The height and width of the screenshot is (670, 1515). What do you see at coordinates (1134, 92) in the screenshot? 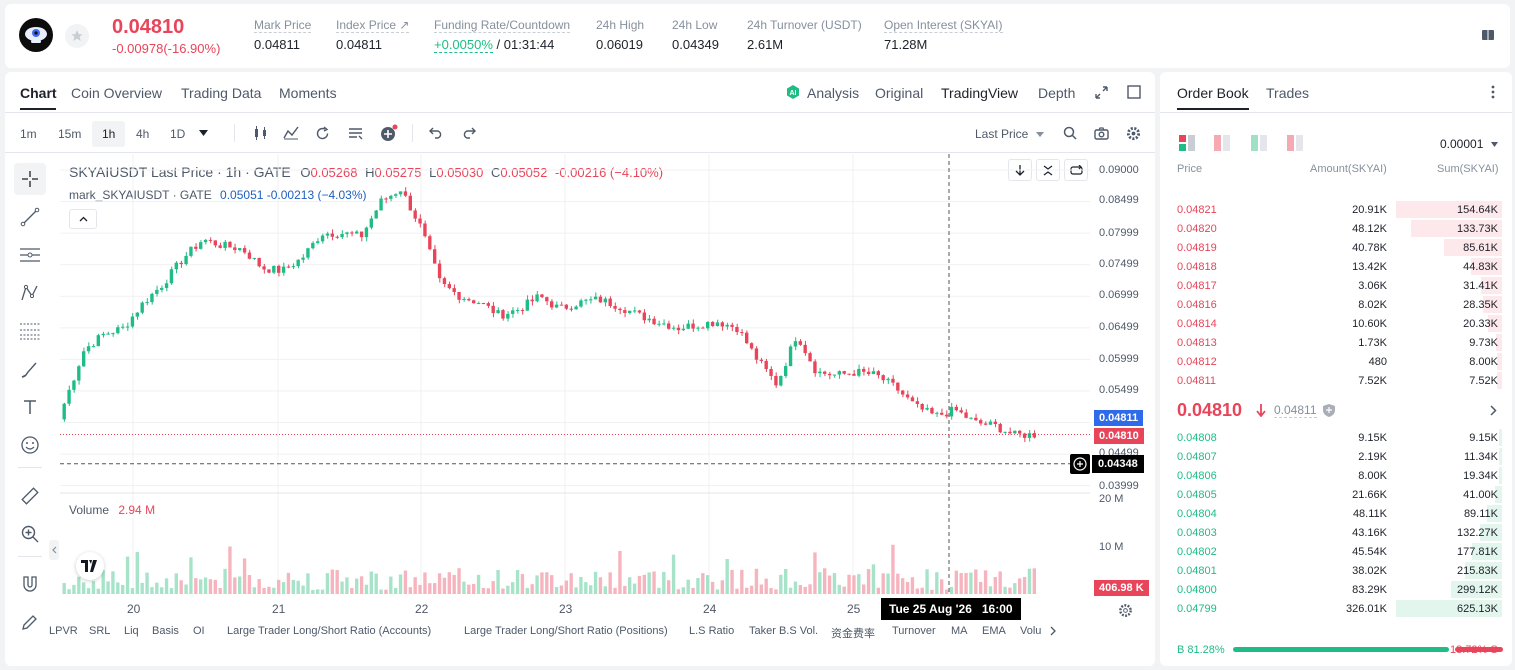
I see `maximize-icon` at bounding box center [1134, 92].